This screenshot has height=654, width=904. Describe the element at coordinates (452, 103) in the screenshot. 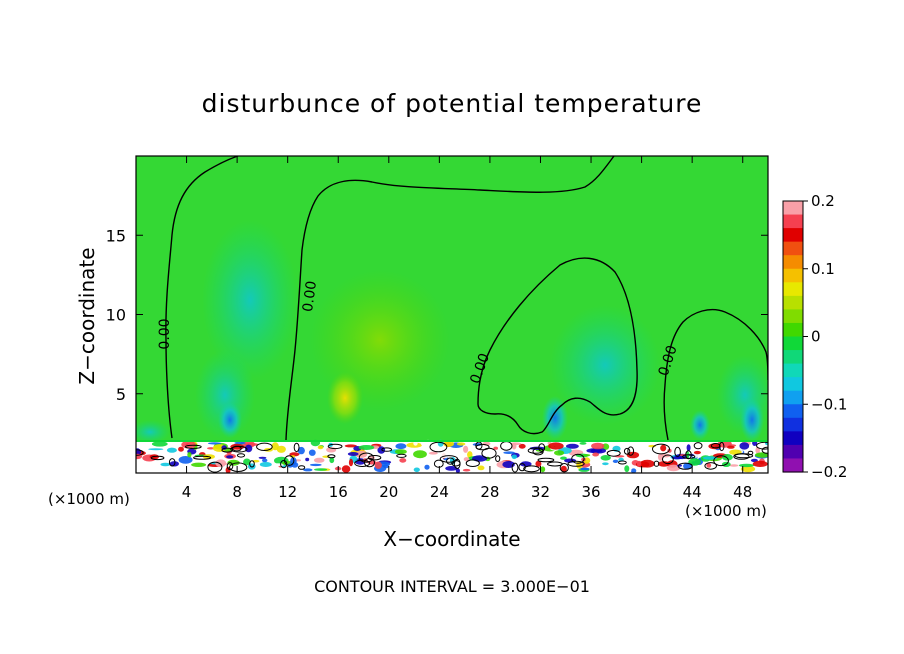

I see `chart-title: disturbunce of potential temperature` at that location.